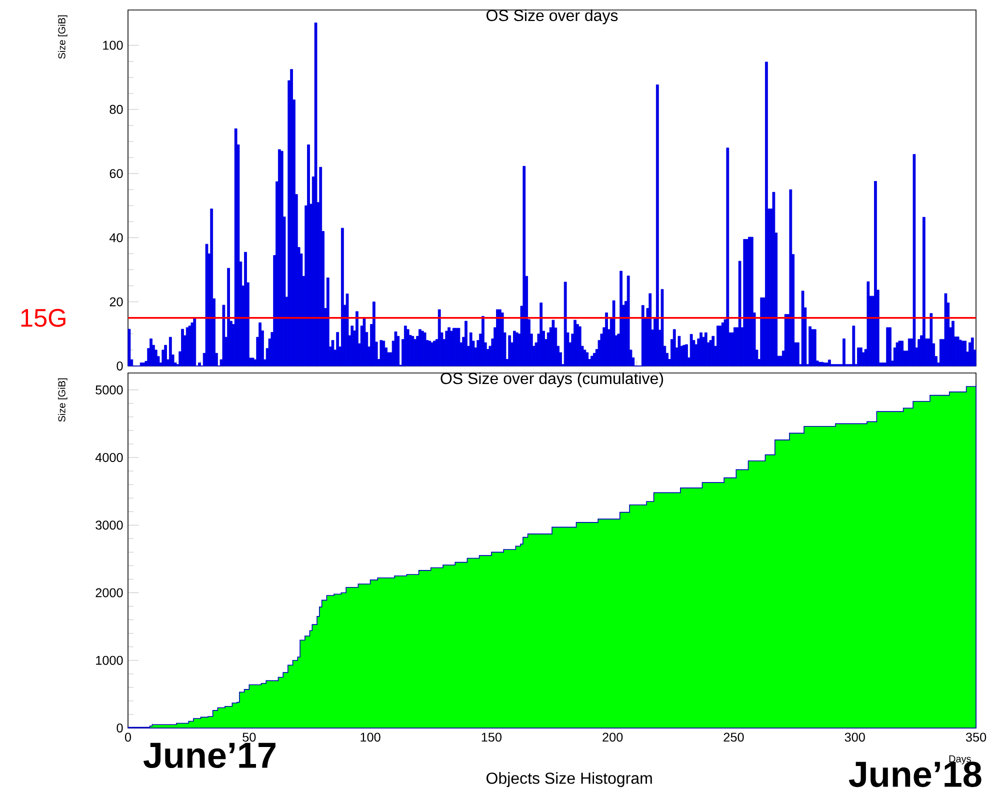  I want to click on x-tick-label: 150, so click(492, 737).